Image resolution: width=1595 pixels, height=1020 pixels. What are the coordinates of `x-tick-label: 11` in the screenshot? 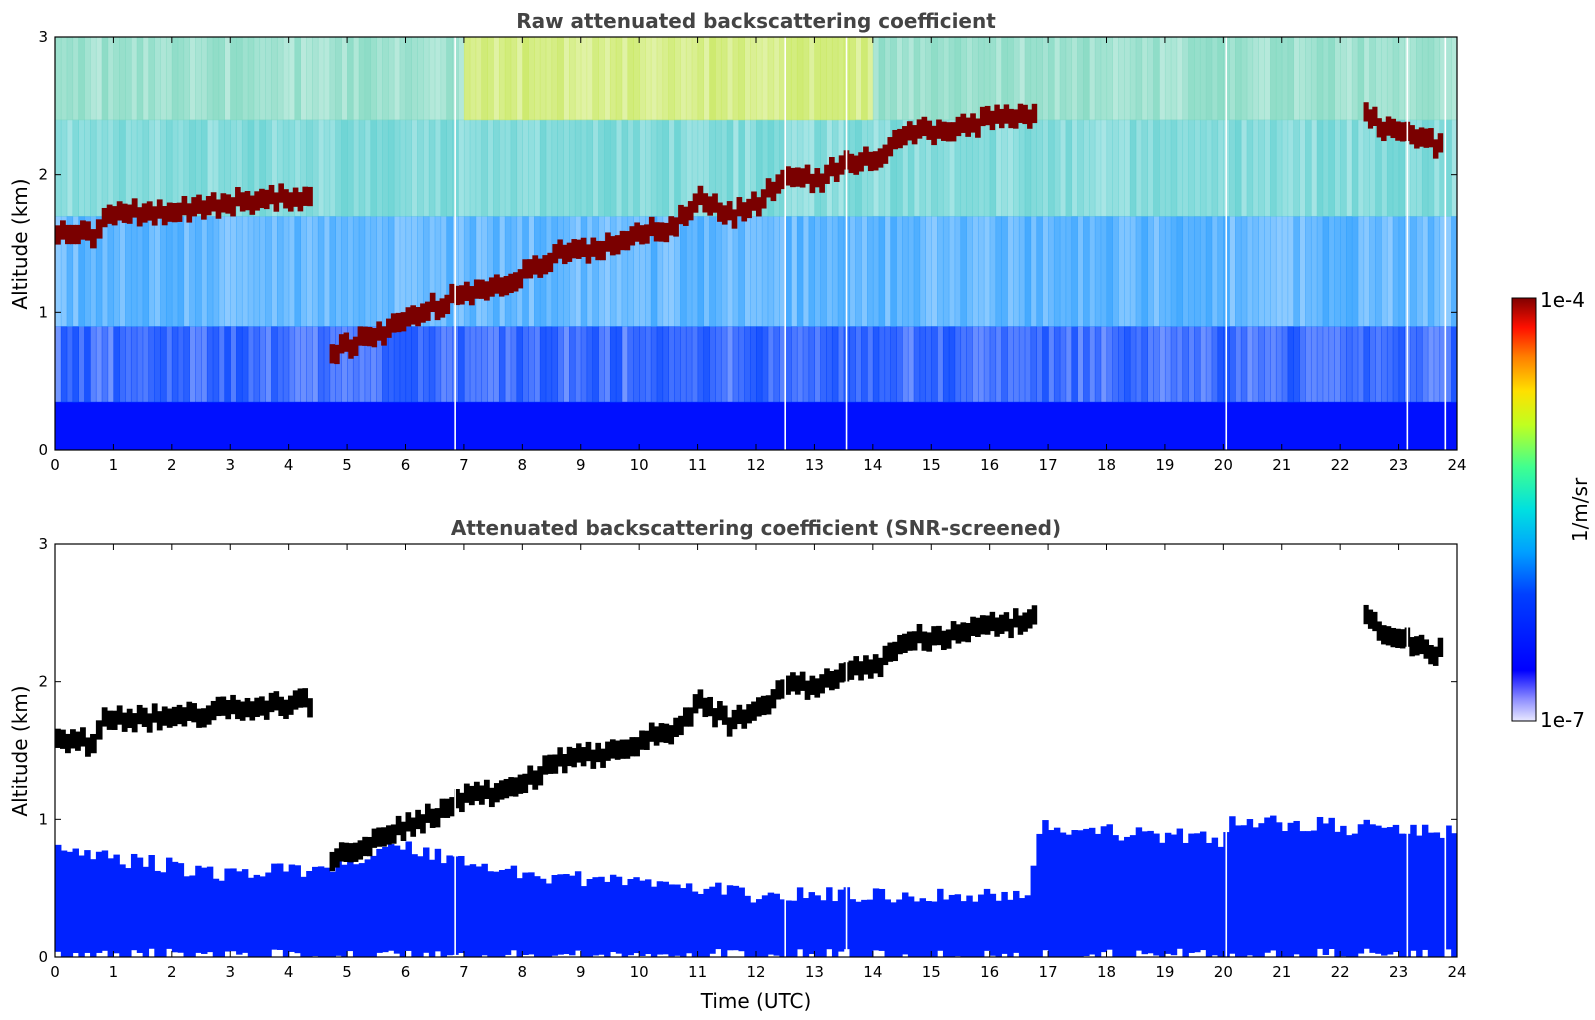 It's located at (697, 465).